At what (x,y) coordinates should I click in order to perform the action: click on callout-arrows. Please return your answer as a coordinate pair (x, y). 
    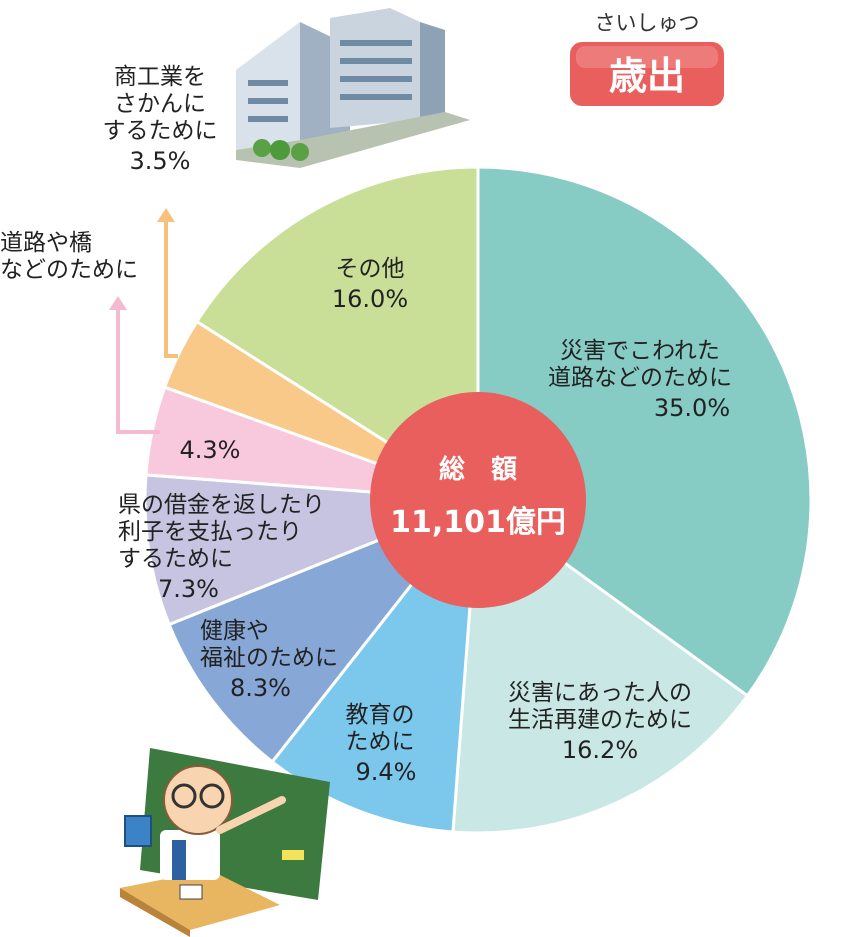
    Looking at the image, I should click on (143, 321).